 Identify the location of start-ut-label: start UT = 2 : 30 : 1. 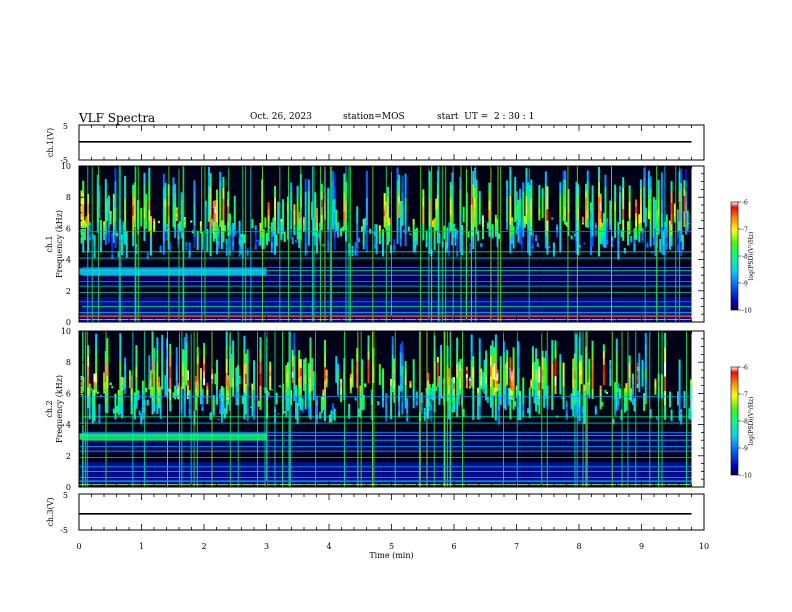
(486, 117).